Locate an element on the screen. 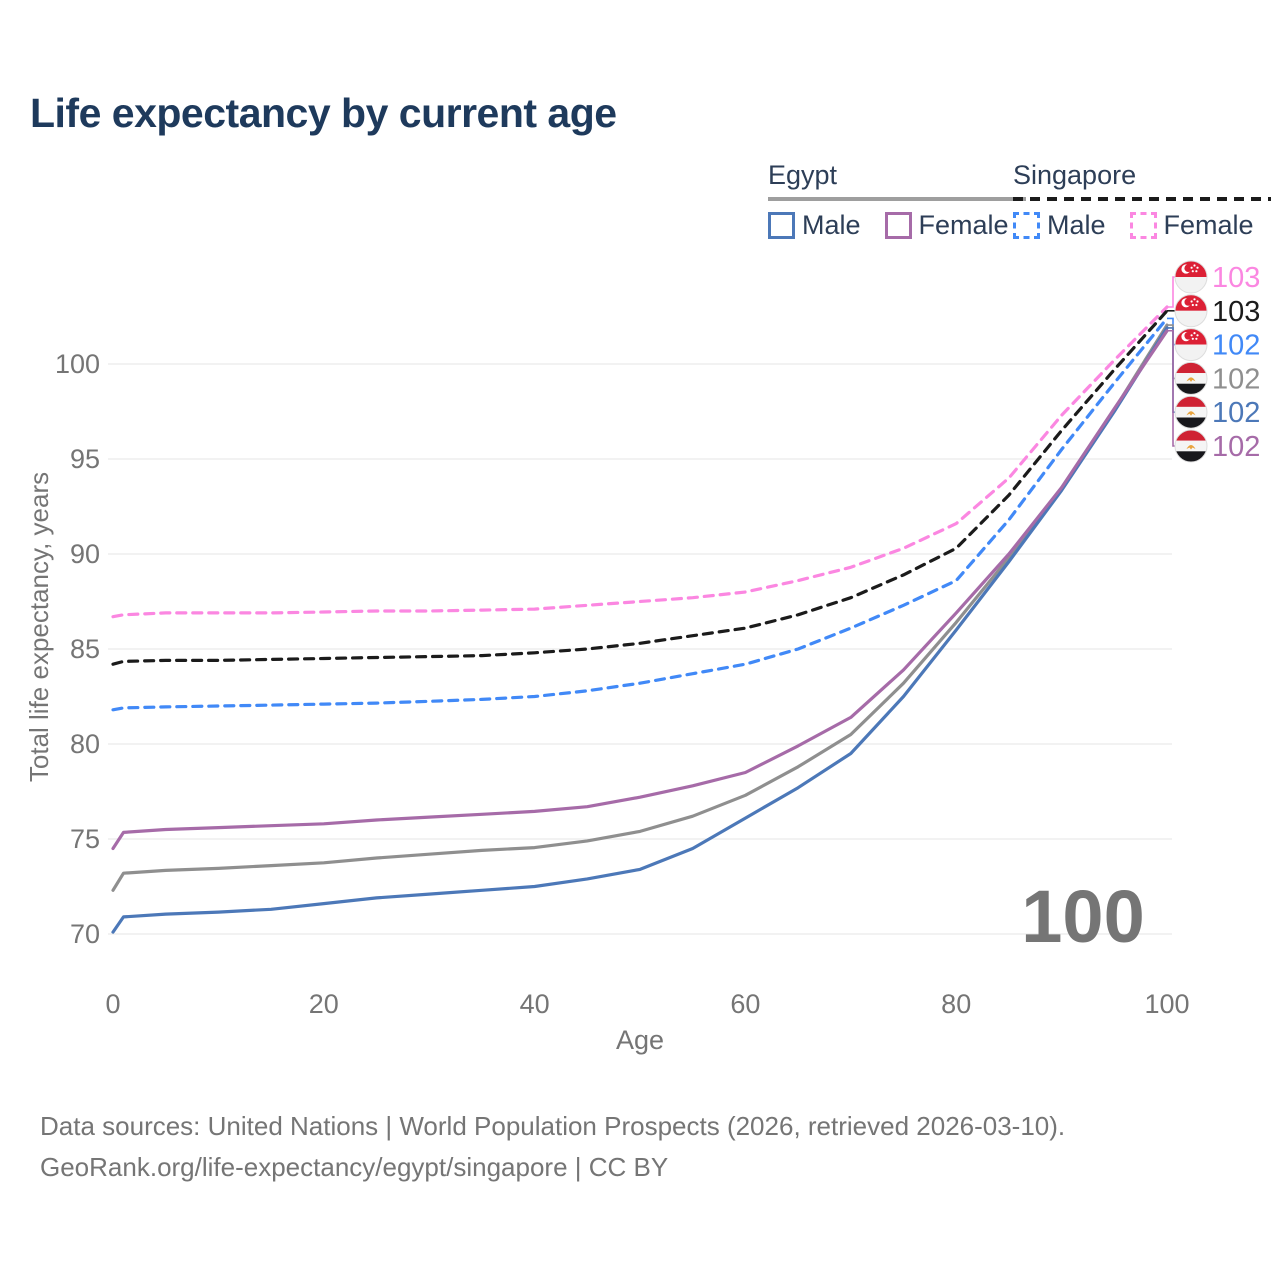  end-value-label-singapore-female: 103 is located at coordinates (1236, 278).